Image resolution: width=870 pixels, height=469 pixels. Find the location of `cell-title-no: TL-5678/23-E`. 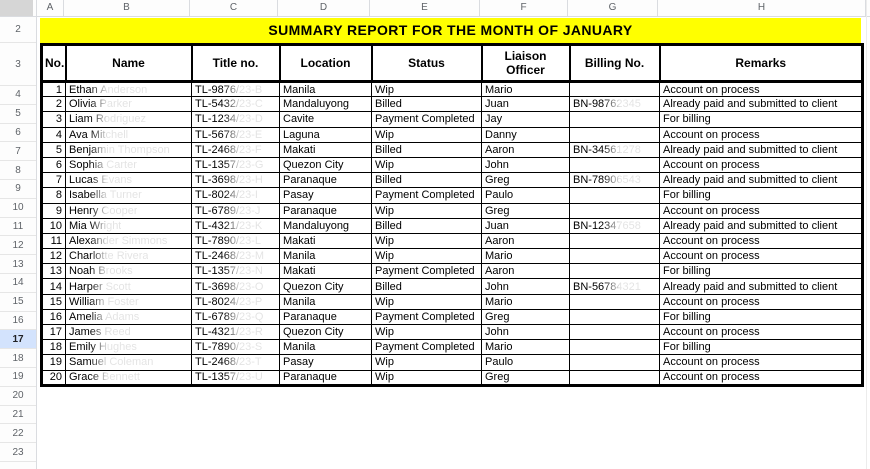

cell-title-no: TL-5678/23-E is located at coordinates (235, 134).